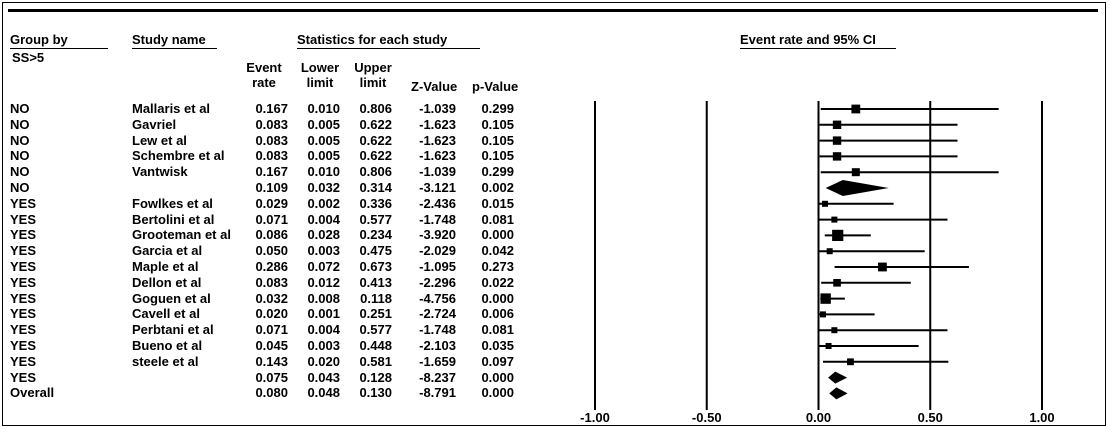 Image resolution: width=1110 pixels, height=430 pixels. Describe the element at coordinates (271, 345) in the screenshot. I see `cell-rate: 0.045` at that location.